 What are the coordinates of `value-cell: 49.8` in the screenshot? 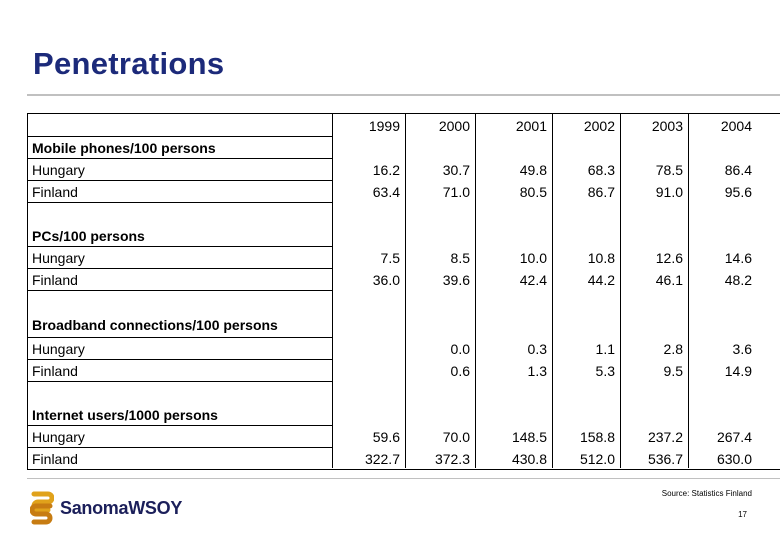 It's located at (533, 170).